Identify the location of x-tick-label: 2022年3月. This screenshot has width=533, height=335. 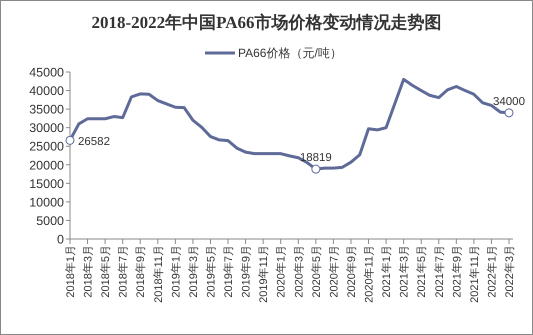
(510, 271).